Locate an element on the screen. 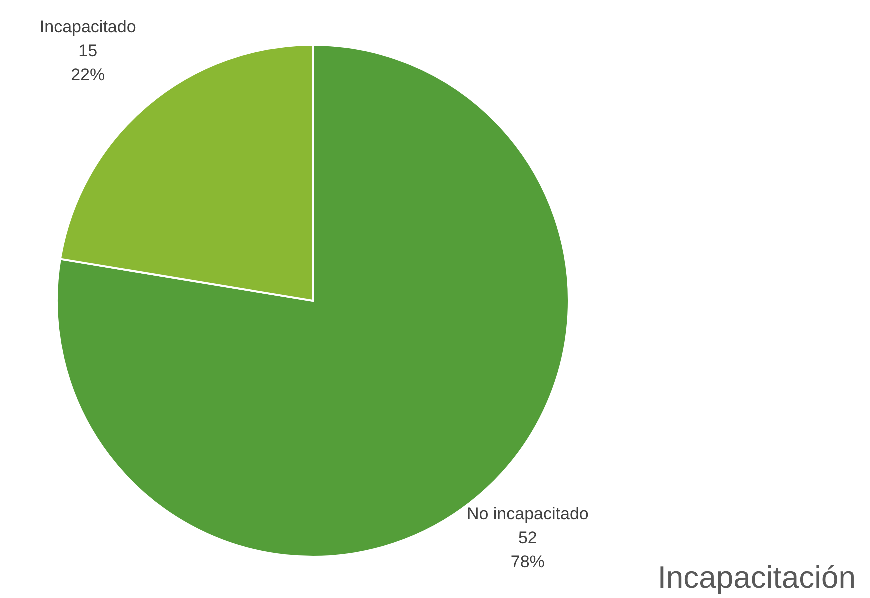 The height and width of the screenshot is (598, 870). slice-label: No incapacitado is located at coordinates (527, 513).